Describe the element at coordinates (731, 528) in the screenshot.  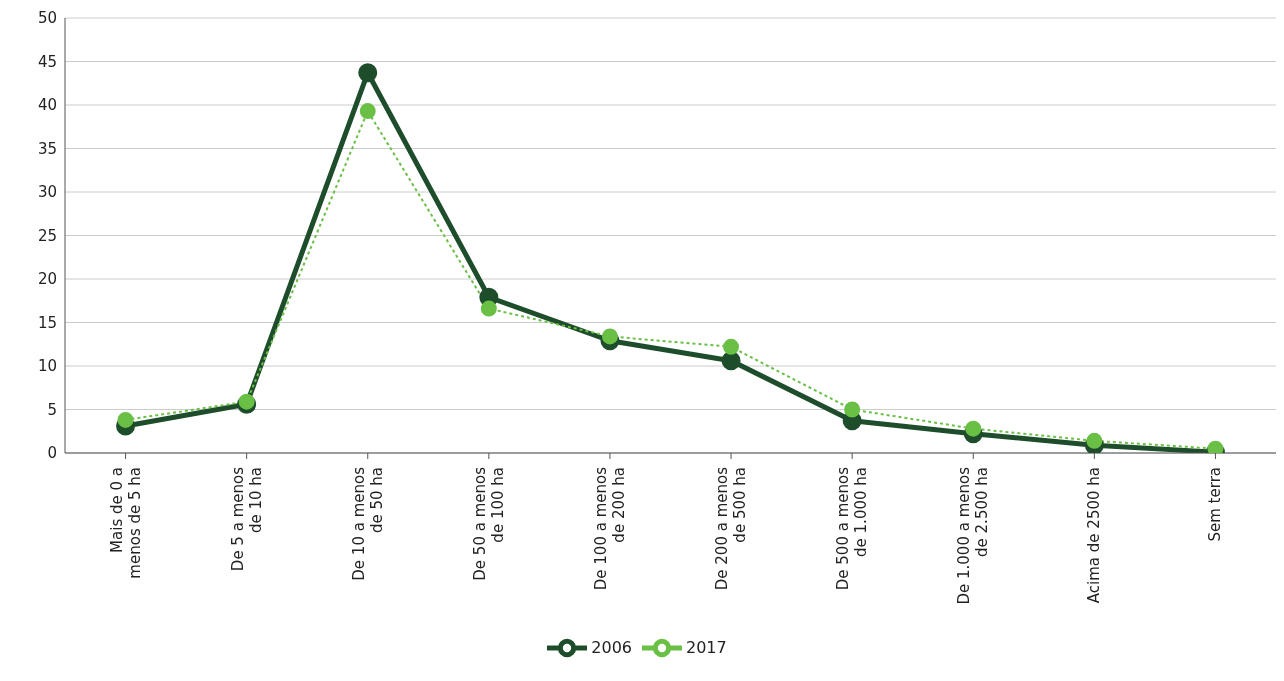
I see `x-tick-label: De 200 a menos de 500 ha` at that location.